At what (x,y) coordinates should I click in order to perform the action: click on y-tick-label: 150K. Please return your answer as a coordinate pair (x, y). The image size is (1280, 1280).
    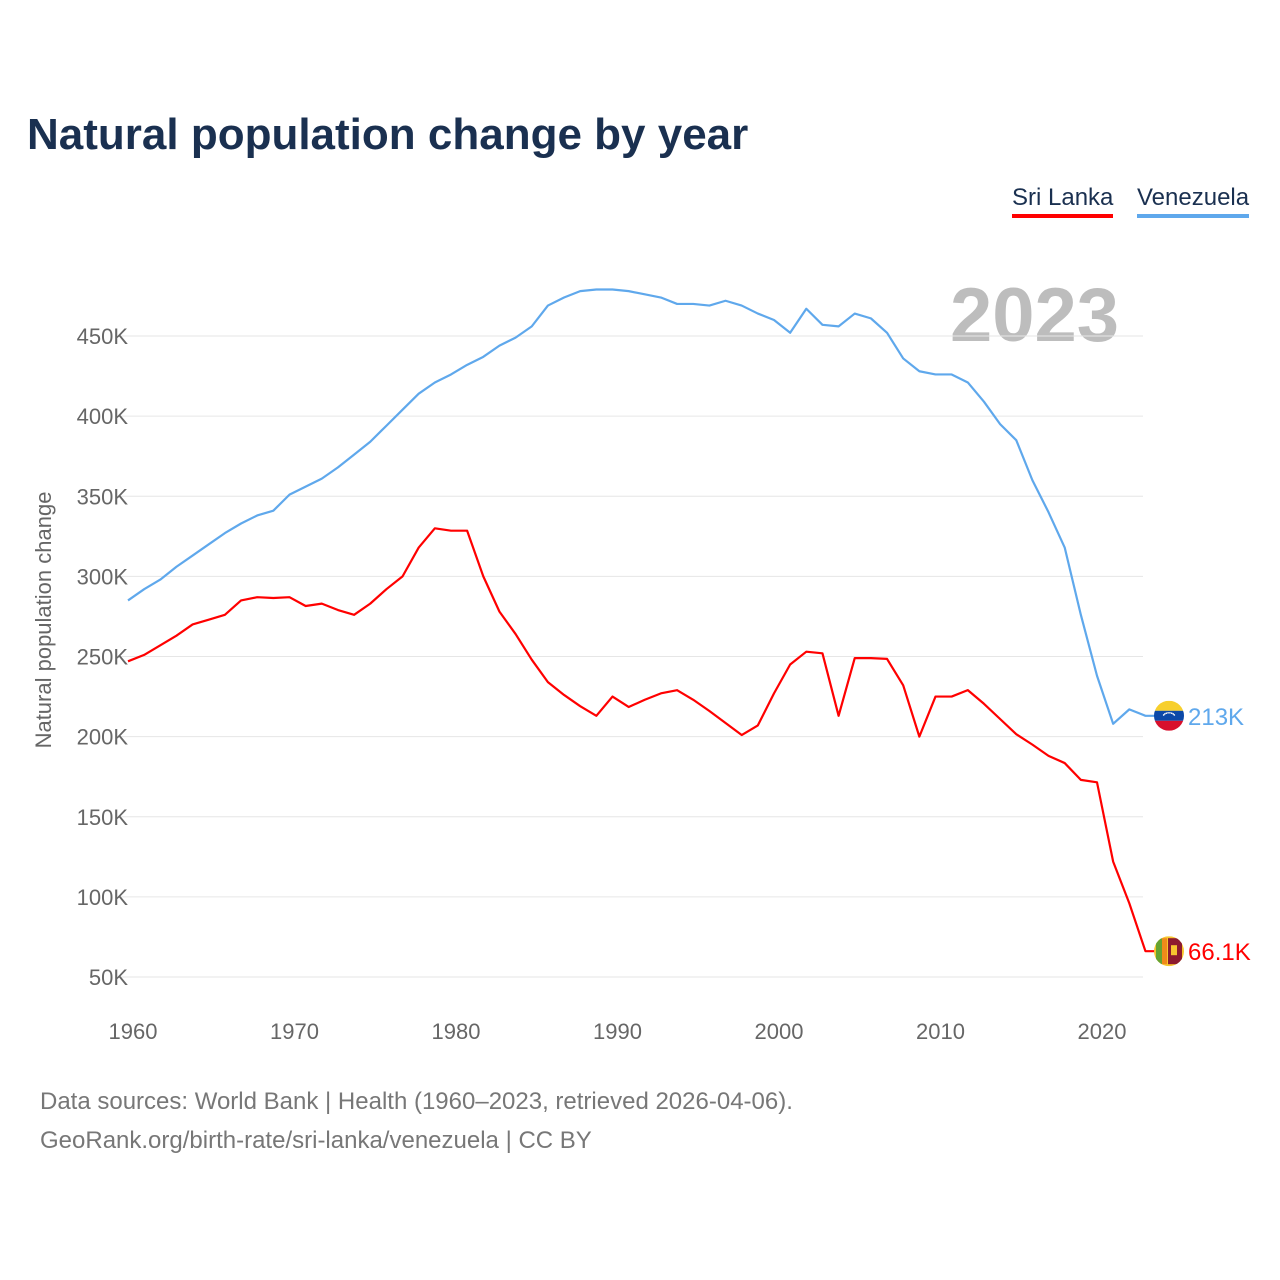
    Looking at the image, I should click on (103, 817).